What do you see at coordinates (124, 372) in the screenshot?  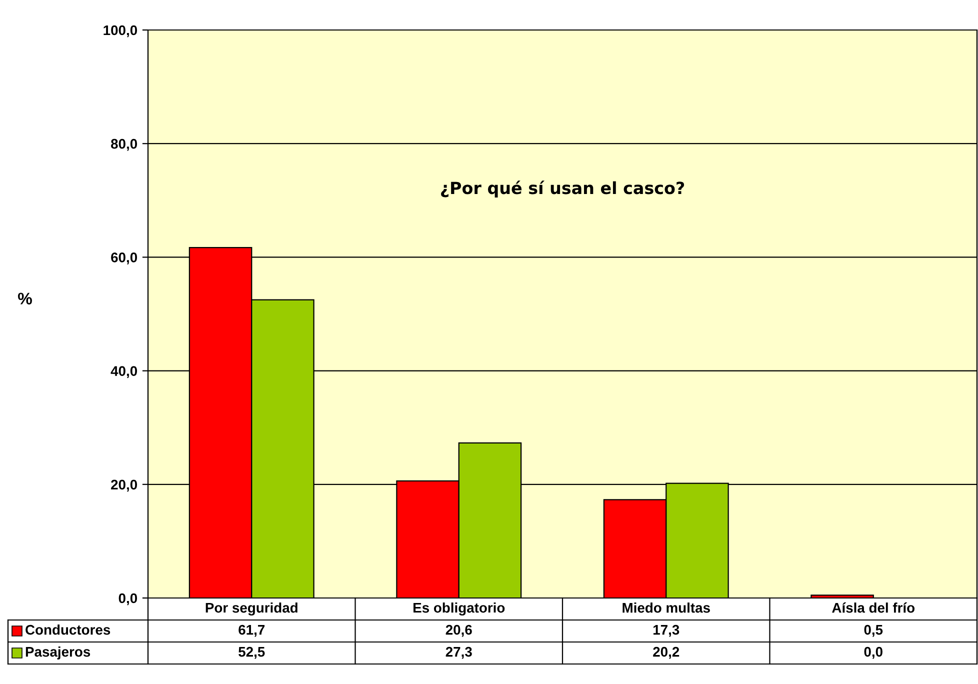 I see `y-tick-label: 40,0` at bounding box center [124, 372].